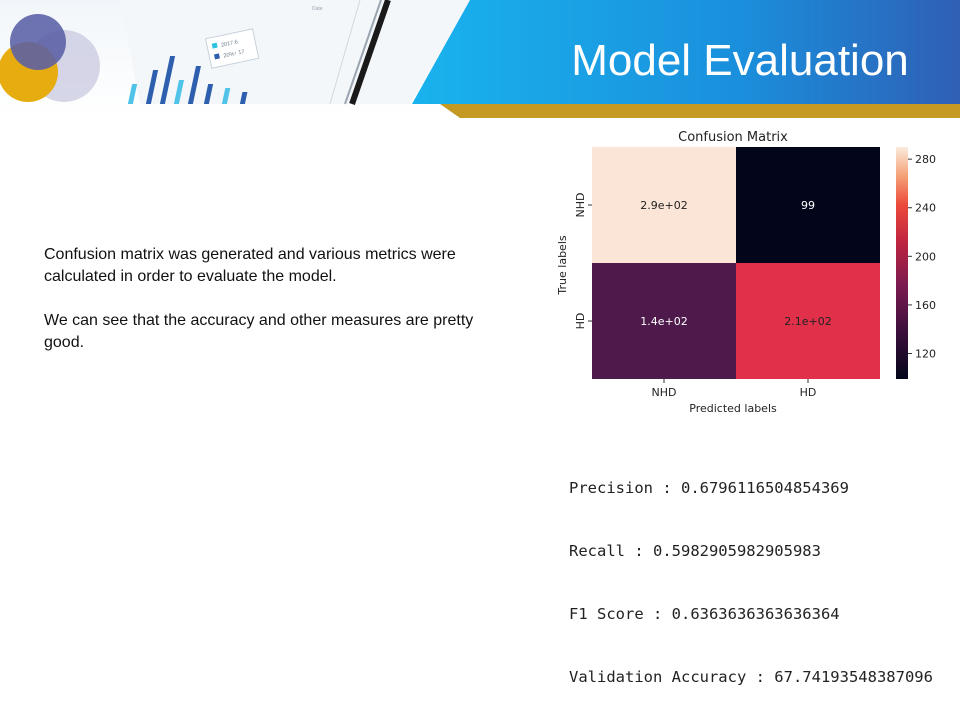 The image size is (960, 709). I want to click on x-tick-label-0: NHD, so click(664, 392).